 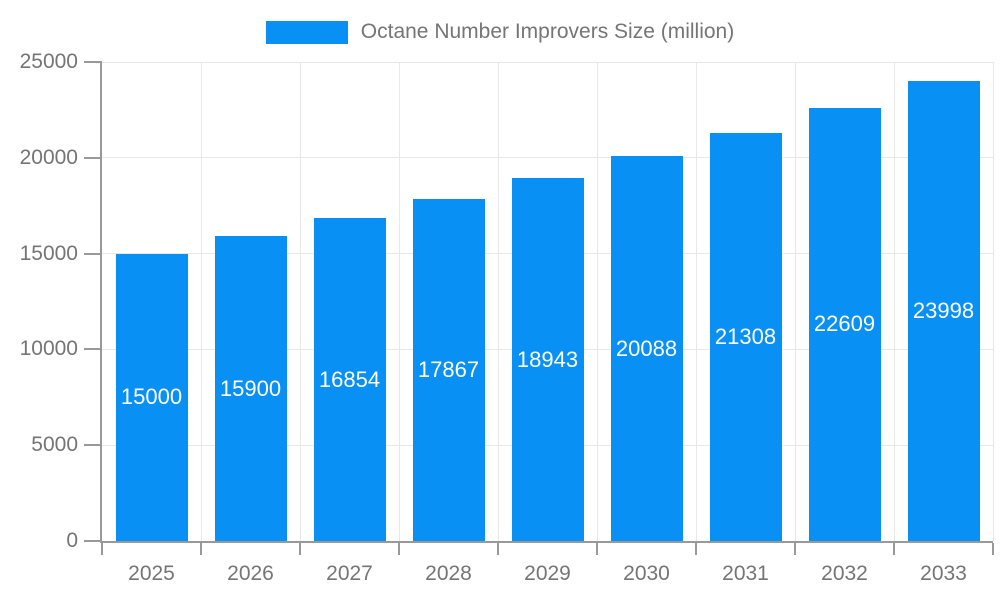 I want to click on bar-2027, so click(x=349, y=379).